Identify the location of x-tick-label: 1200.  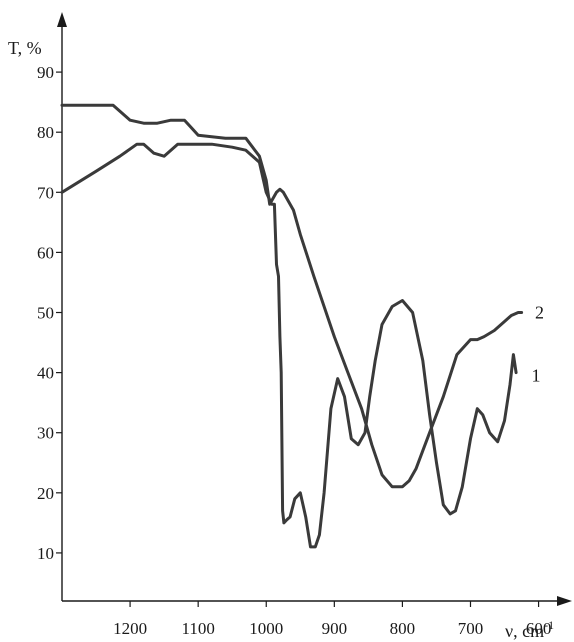
(130, 628).